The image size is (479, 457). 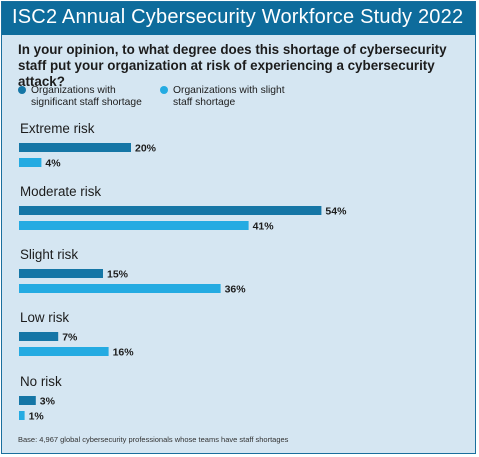 What do you see at coordinates (64, 351) in the screenshot?
I see `bar-low-risk-slight` at bounding box center [64, 351].